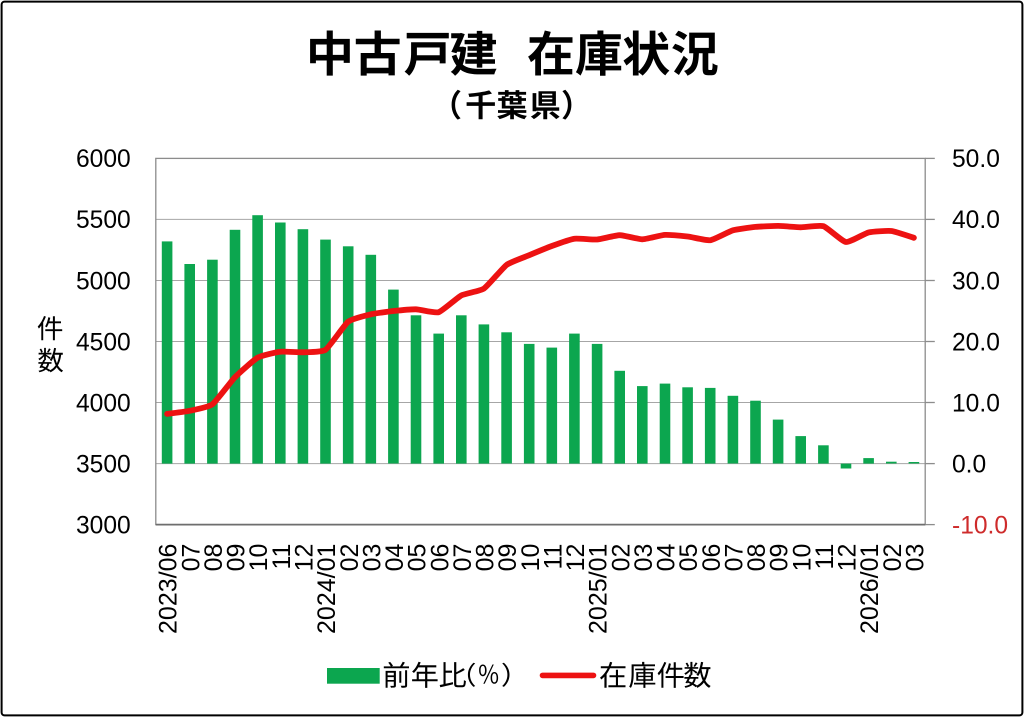 The image size is (1024, 722). What do you see at coordinates (870, 589) in the screenshot?
I see `svg-text: 2026/01` at bounding box center [870, 589].